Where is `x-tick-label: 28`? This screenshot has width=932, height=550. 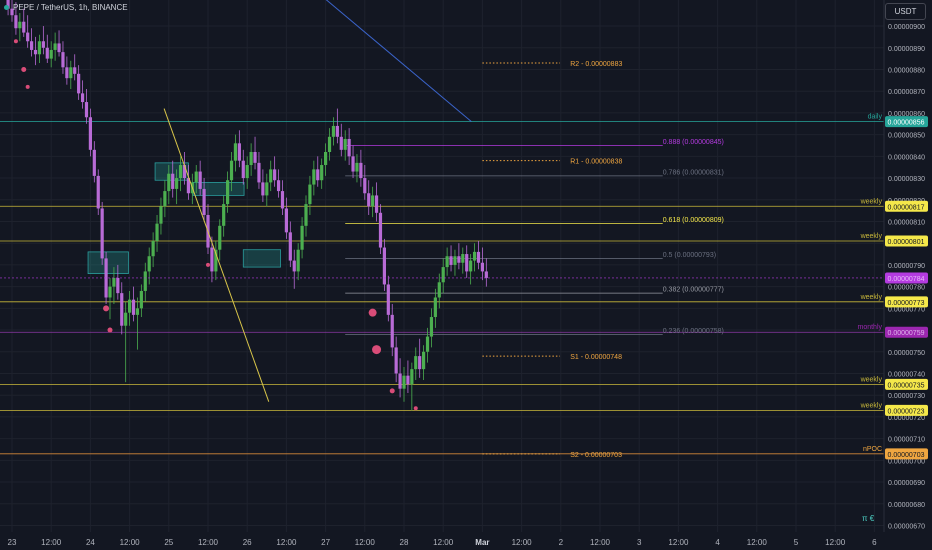
x-tick-label: 28 is located at coordinates (404, 542).